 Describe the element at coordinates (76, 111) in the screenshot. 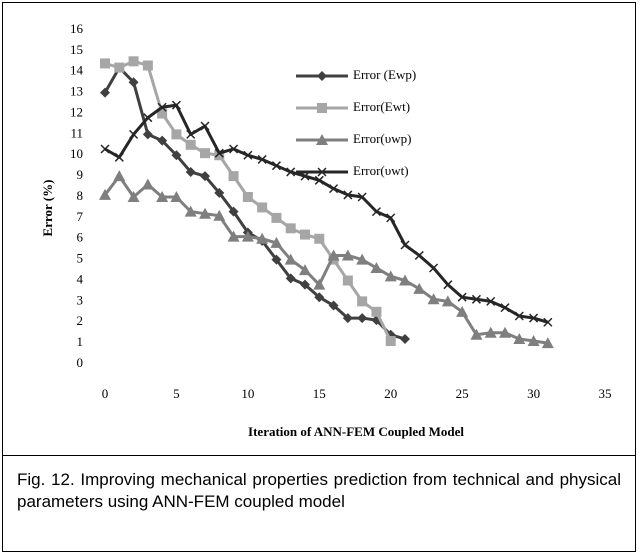

I see `y-tick-label: 12` at that location.